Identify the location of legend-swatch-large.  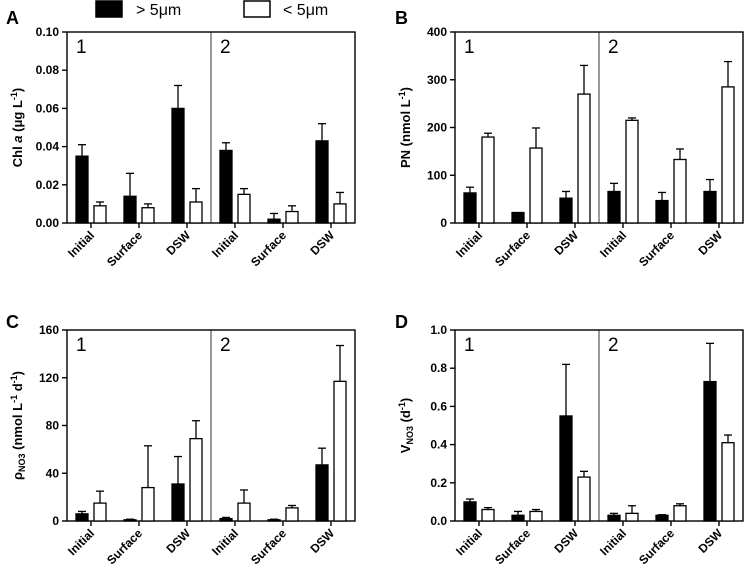
(109, 9).